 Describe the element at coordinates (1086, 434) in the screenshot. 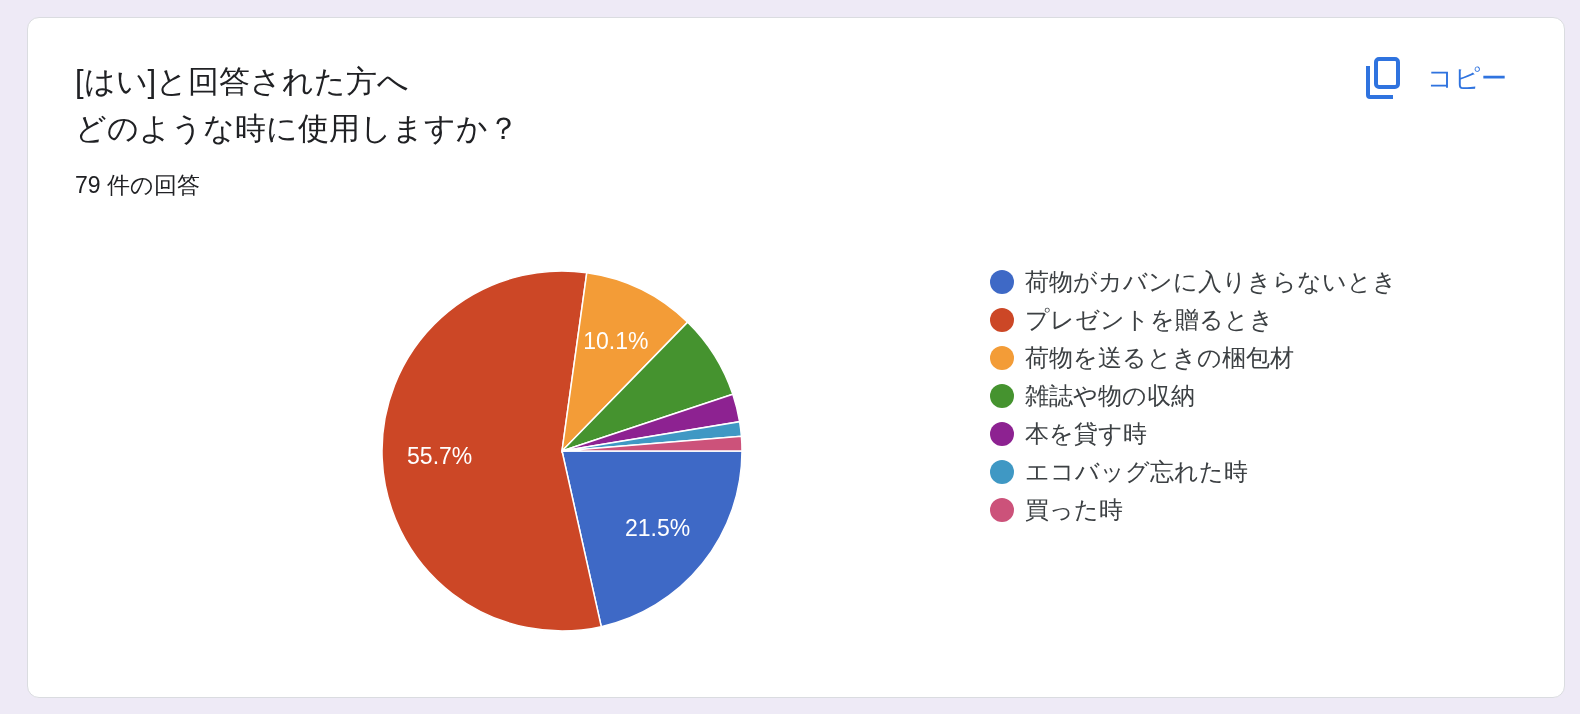

I see `legend-label: 本を貸す時` at that location.